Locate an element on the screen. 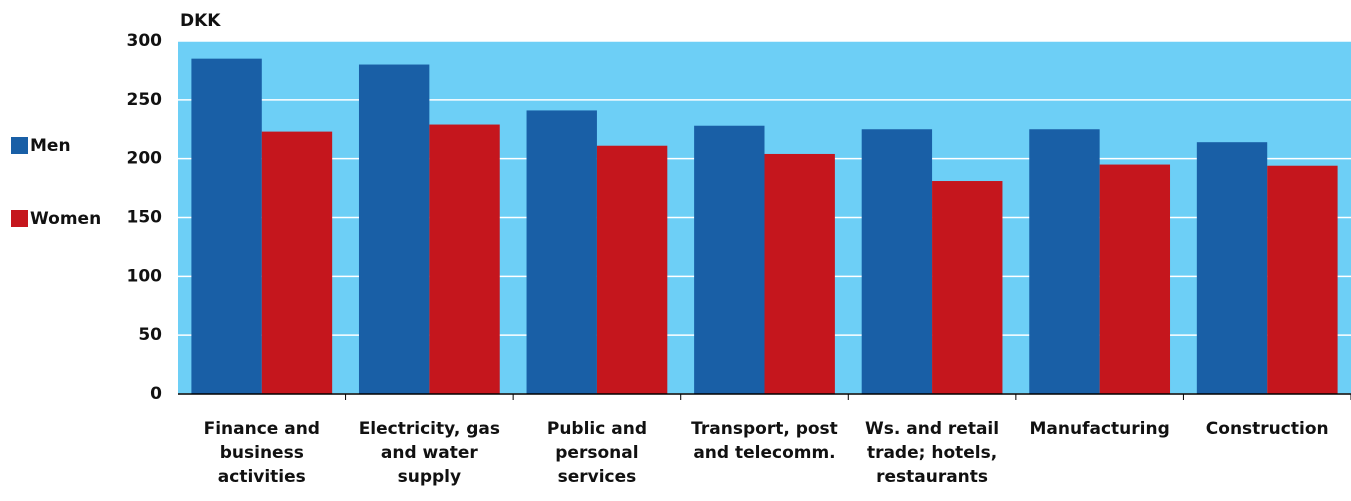 This screenshot has width=1351, height=501. y-tick-label: 150 is located at coordinates (145, 218).